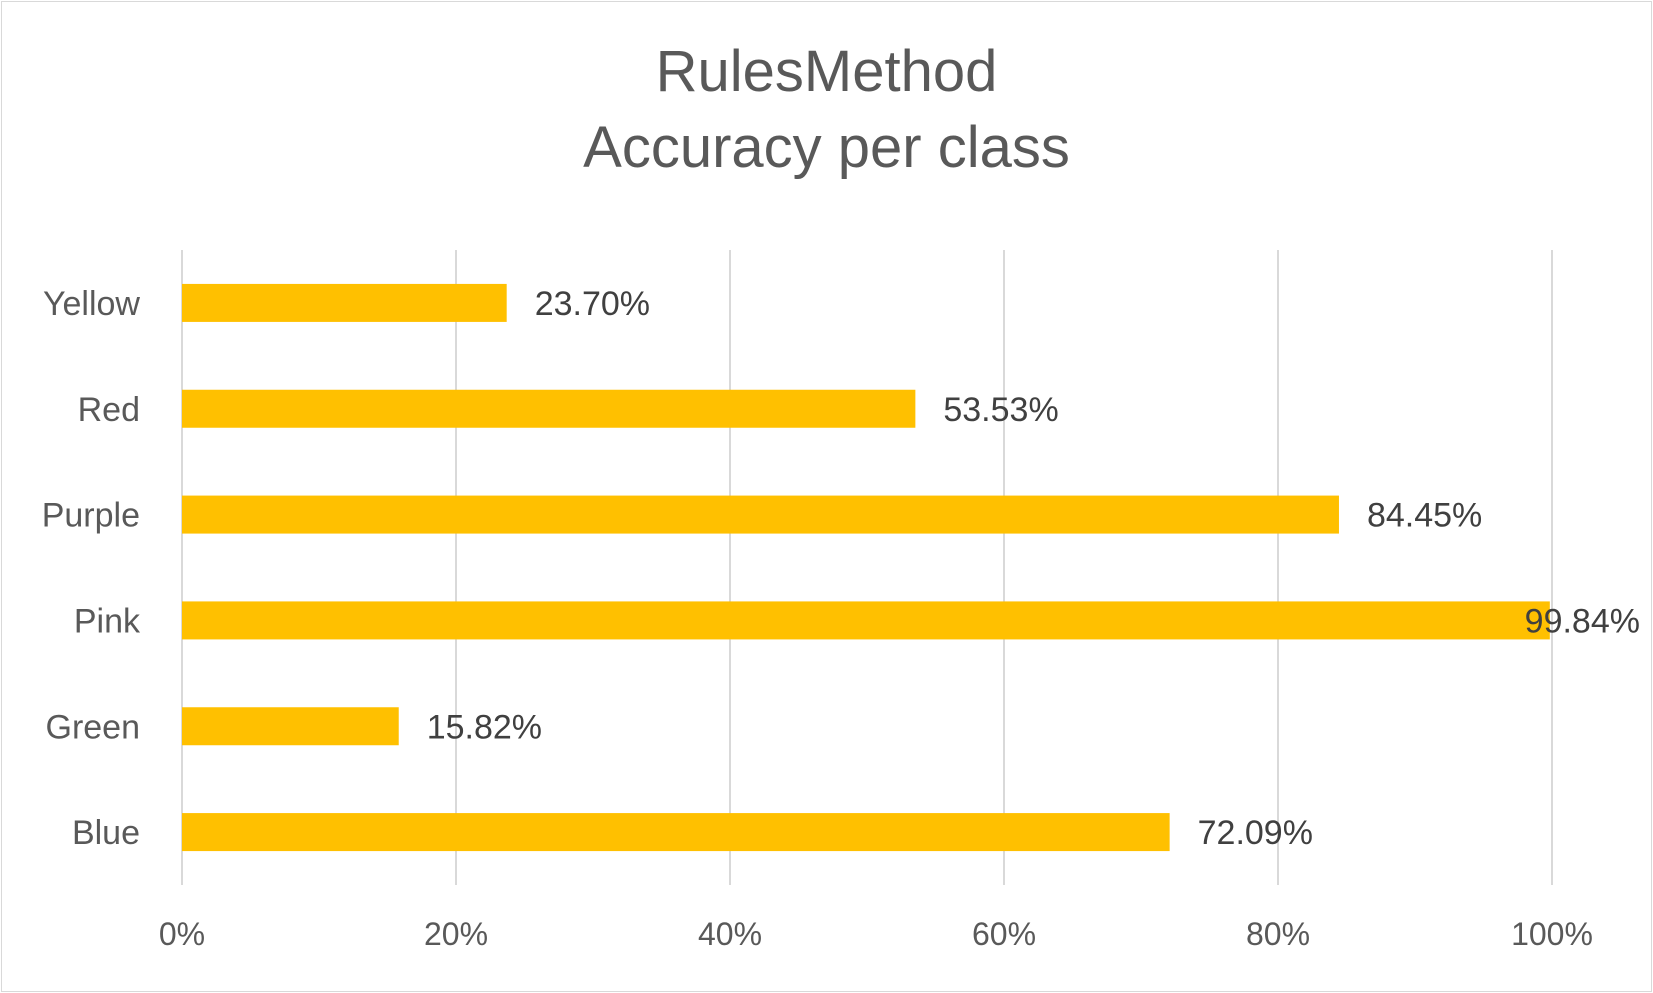 Image resolution: width=1653 pixels, height=993 pixels. Describe the element at coordinates (456, 934) in the screenshot. I see `x-tick-label: 20%` at that location.